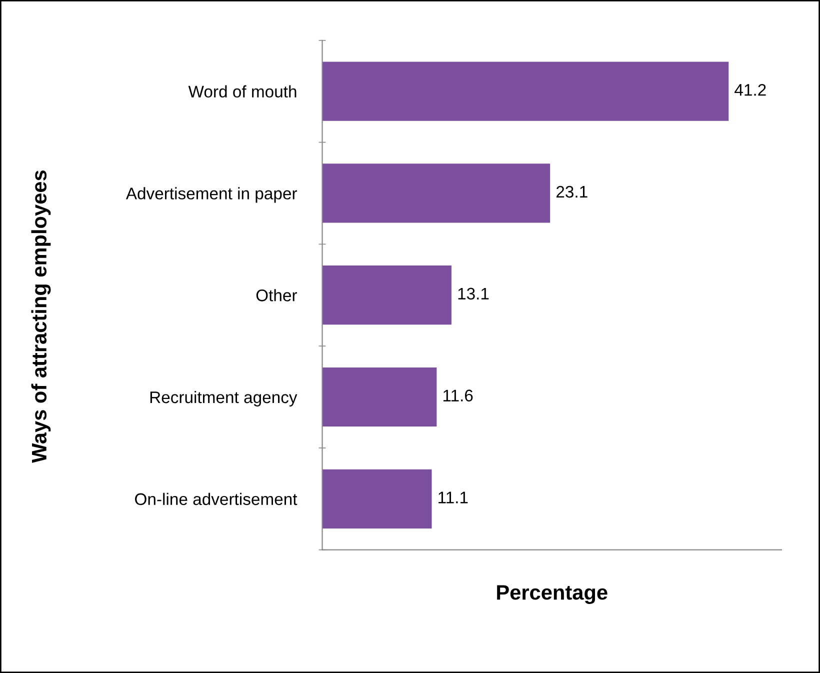 The height and width of the screenshot is (673, 820). What do you see at coordinates (224, 398) in the screenshot?
I see `y-tick-label: Recruitment agency` at bounding box center [224, 398].